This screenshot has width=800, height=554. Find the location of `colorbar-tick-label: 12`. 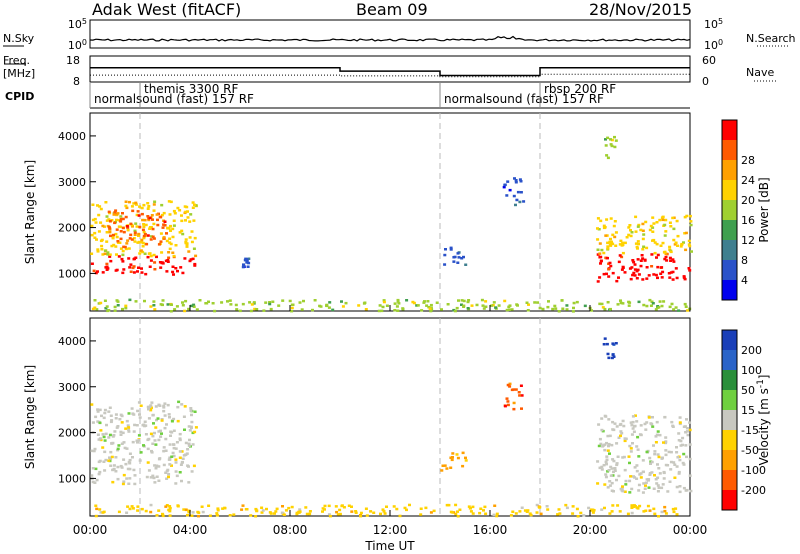

colorbar-tick-label: 12 is located at coordinates (748, 240).